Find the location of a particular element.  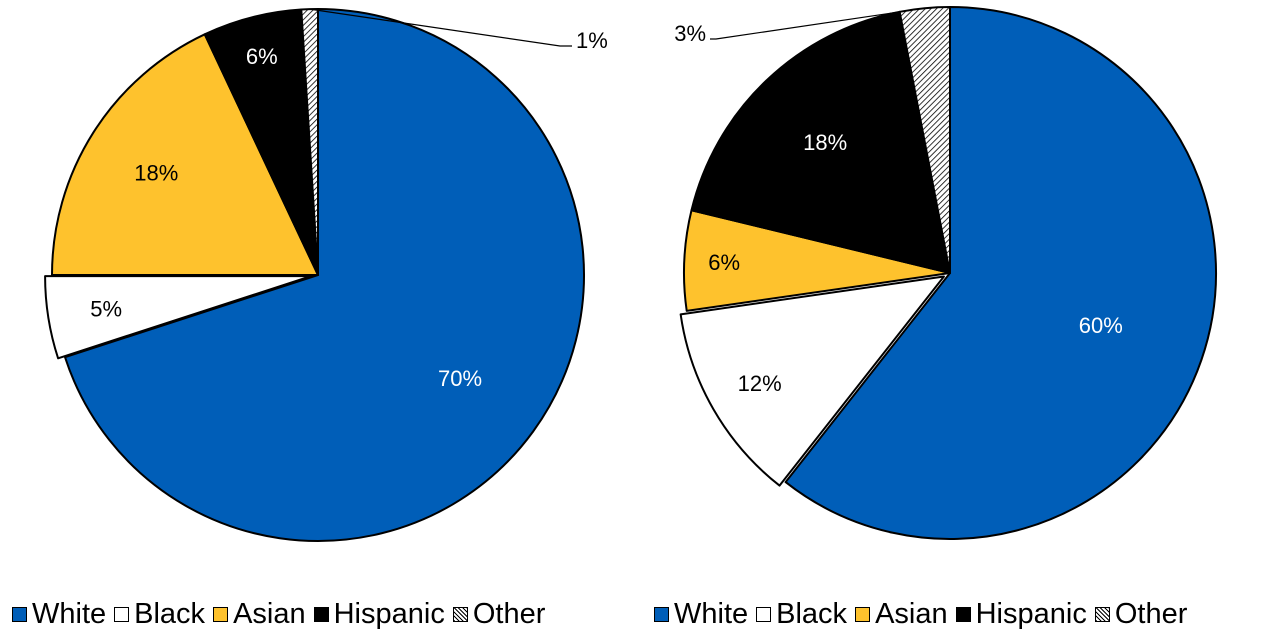

slice-asian is located at coordinates (185, 154).